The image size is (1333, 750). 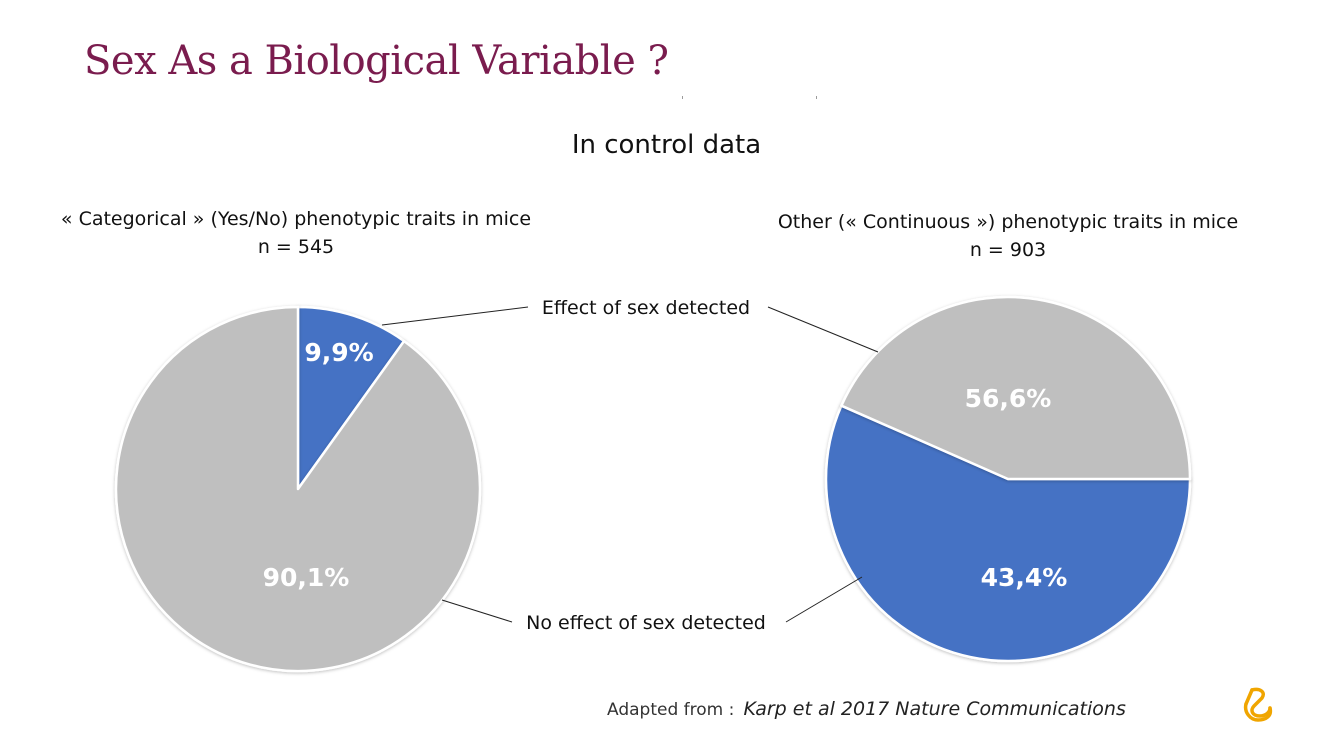 What do you see at coordinates (750, 97) in the screenshot?
I see `title-underline-marks` at bounding box center [750, 97].